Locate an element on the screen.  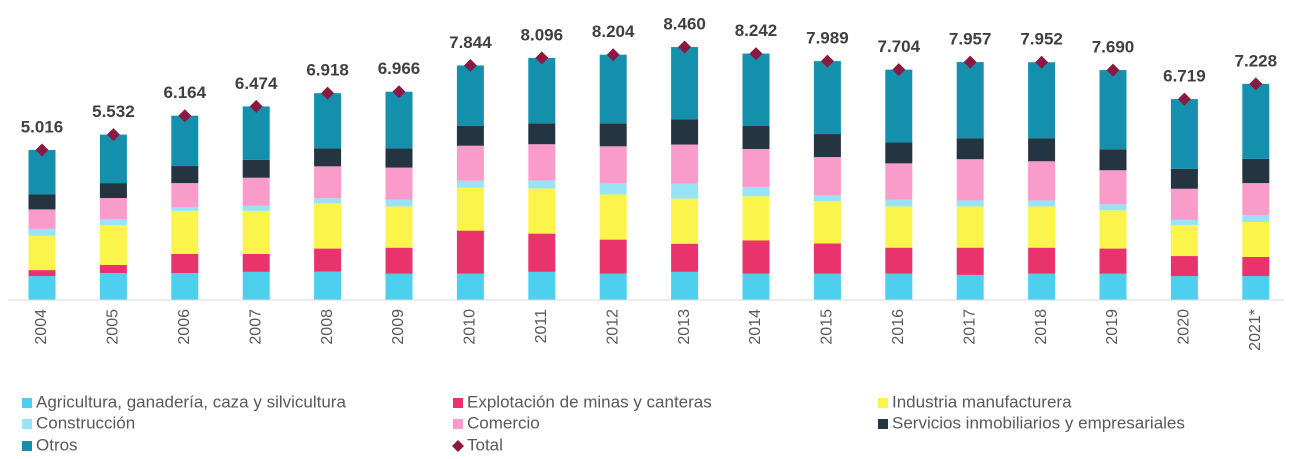
x-tick-label: 2008 is located at coordinates (327, 327).